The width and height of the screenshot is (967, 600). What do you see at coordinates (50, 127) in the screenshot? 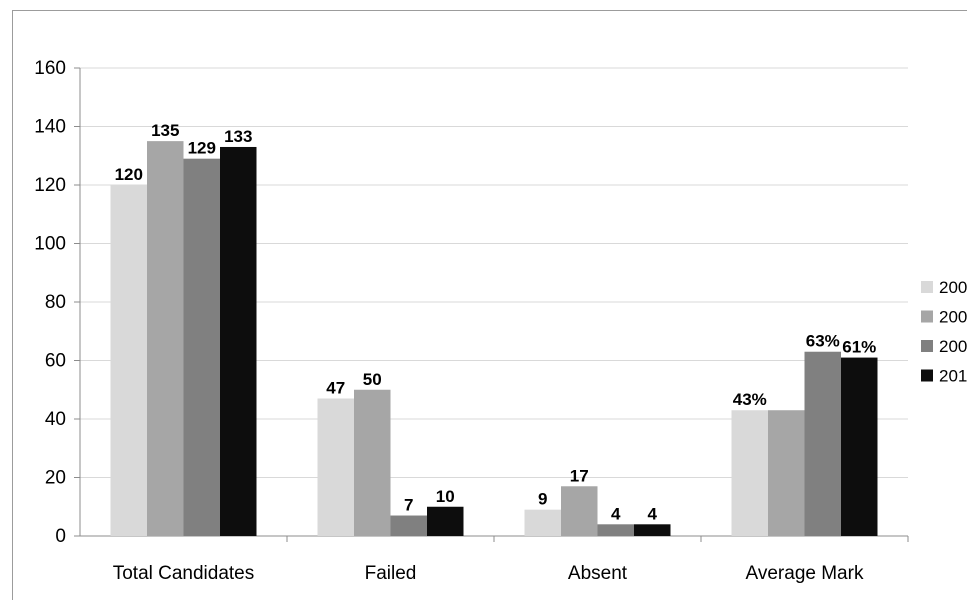
I see `y-tick-label: 140` at bounding box center [50, 127].